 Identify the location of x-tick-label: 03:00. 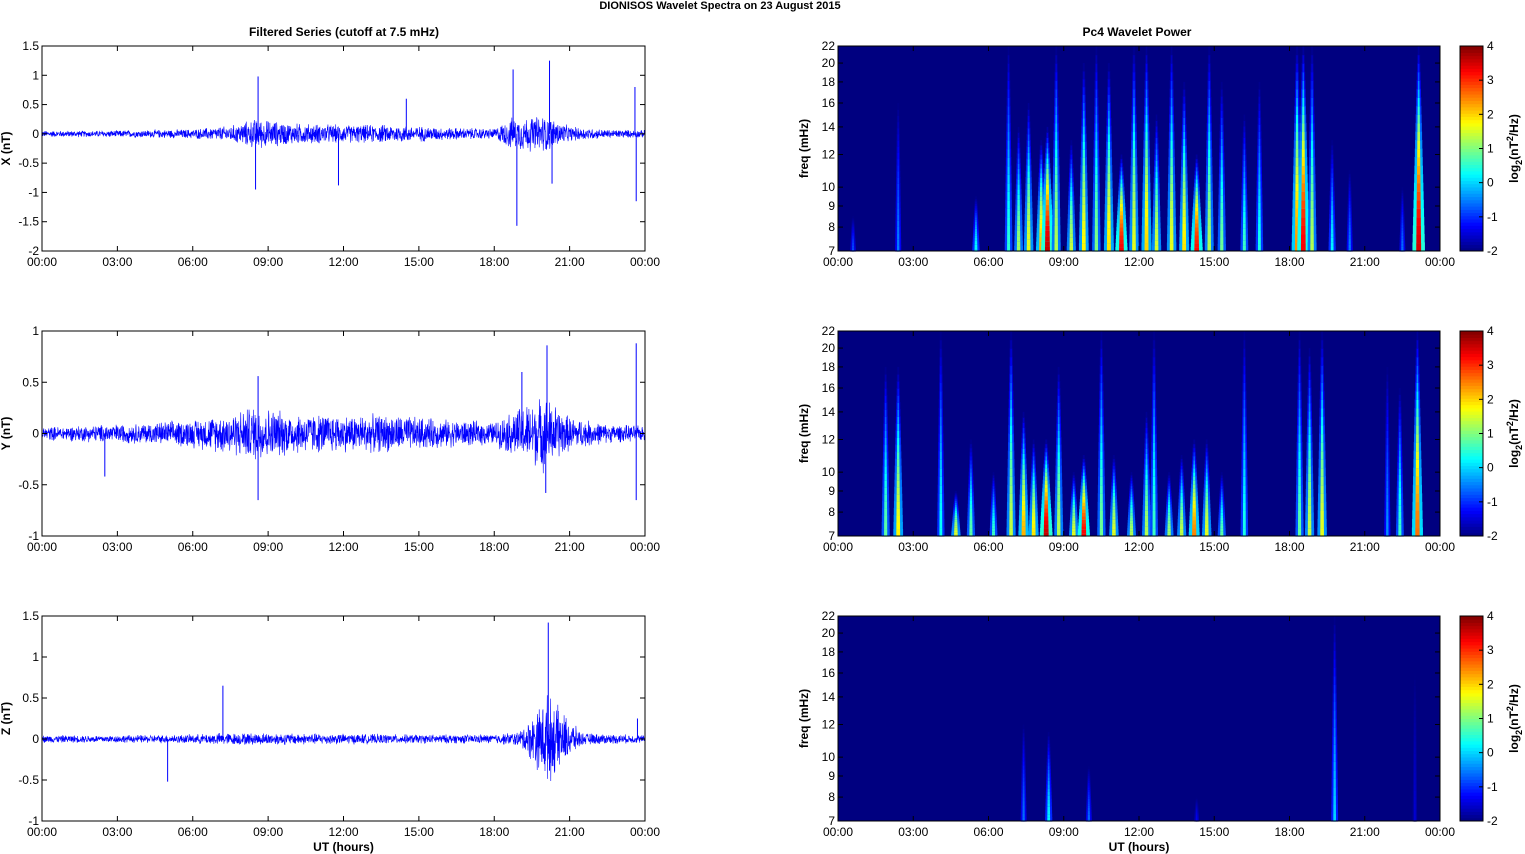
(117, 262).